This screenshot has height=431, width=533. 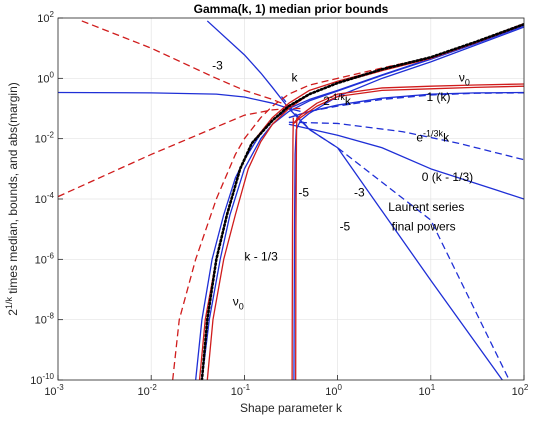 I want to click on annotation-2: ν0, so click(x=464, y=78).